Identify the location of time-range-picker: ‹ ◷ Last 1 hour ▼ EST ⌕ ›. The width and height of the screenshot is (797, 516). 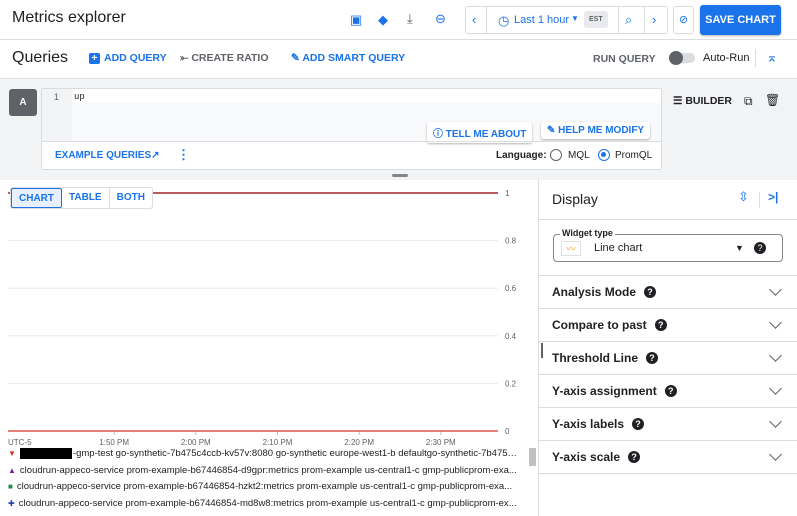
(566, 20).